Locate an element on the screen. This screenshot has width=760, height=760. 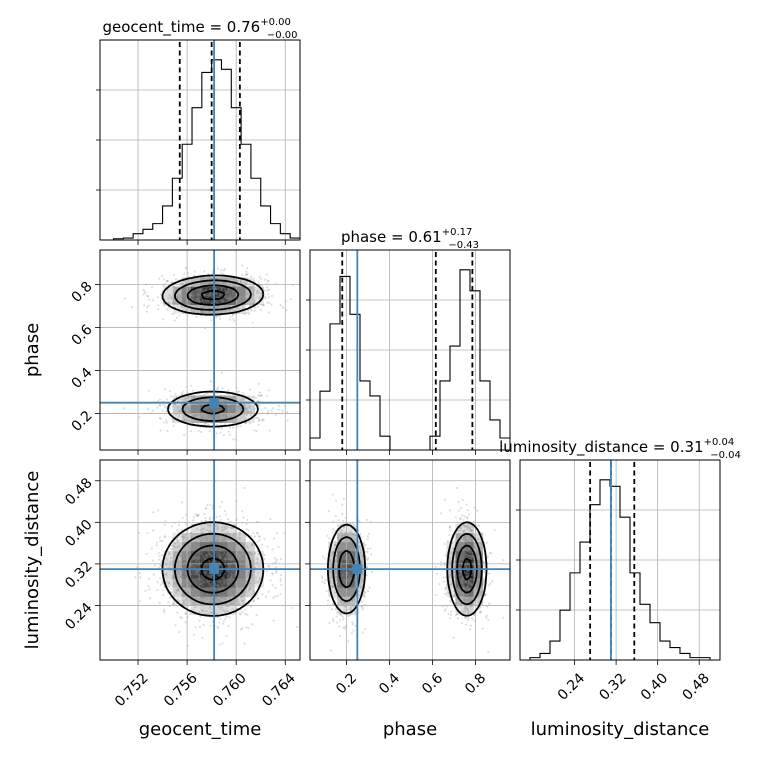
title-main: luminosity_distance = 0.31 is located at coordinates (601, 447).